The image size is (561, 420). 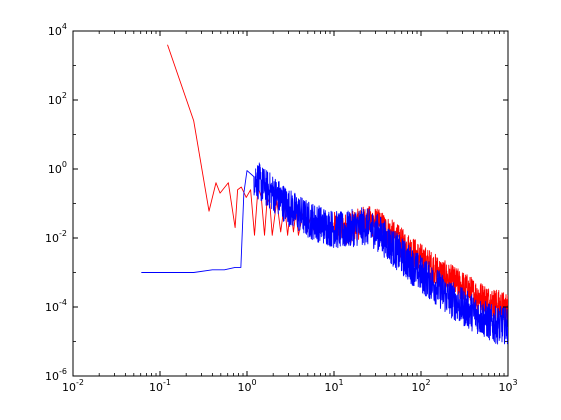 What do you see at coordinates (57, 30) in the screenshot?
I see `y-tick-label: 10⁴` at bounding box center [57, 30].